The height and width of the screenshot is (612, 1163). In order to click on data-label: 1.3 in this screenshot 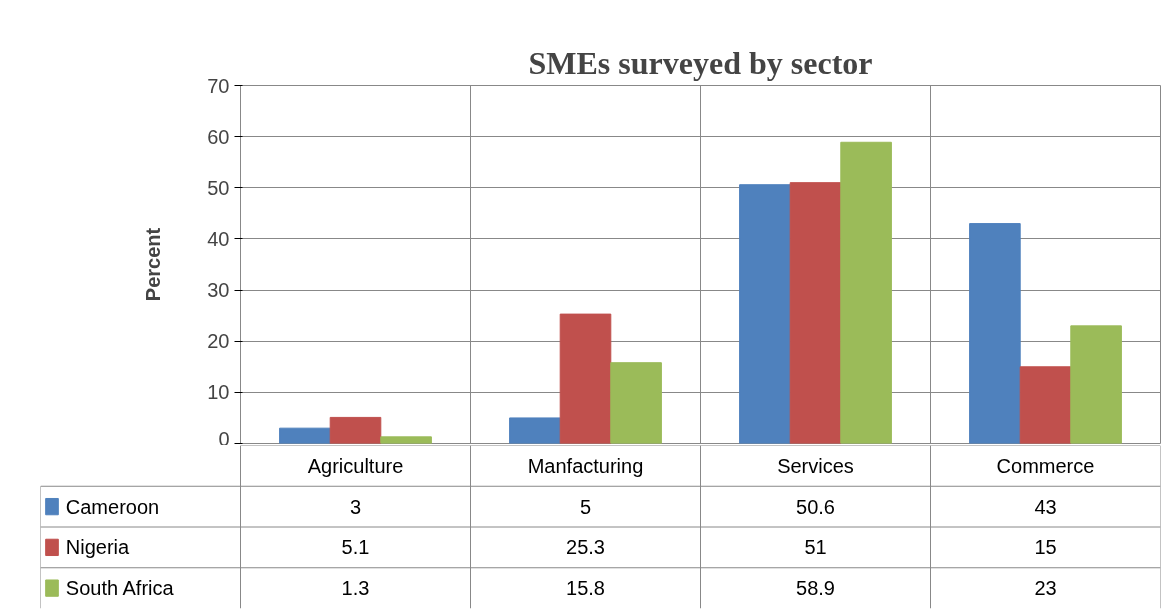, I will do `click(355, 588)`.